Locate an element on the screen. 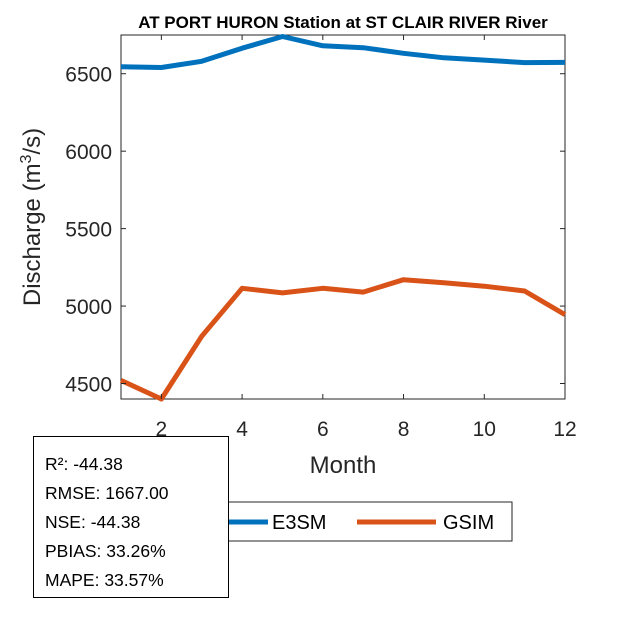 The width and height of the screenshot is (625, 625). series-line-gsim is located at coordinates (343, 339).